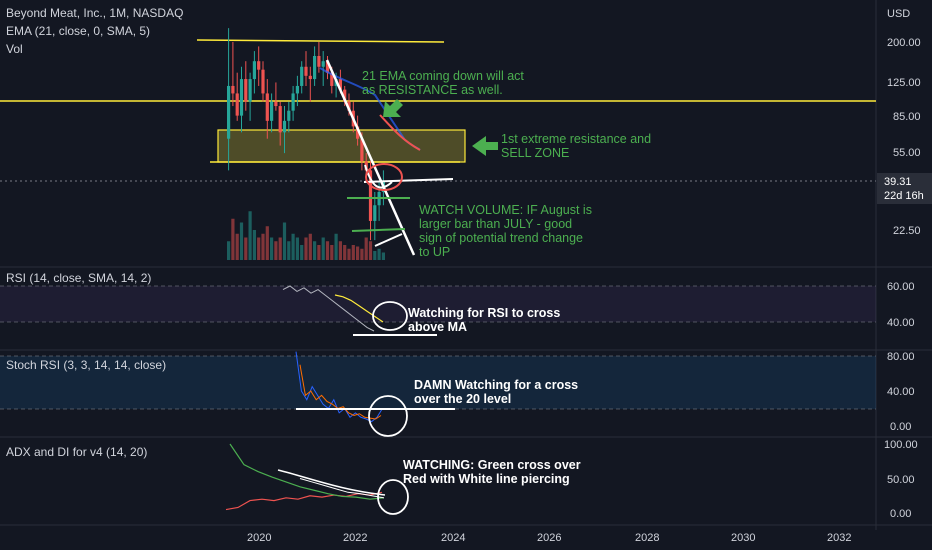 This screenshot has width=932, height=550. What do you see at coordinates (378, 176) in the screenshot?
I see `white-check-curve` at bounding box center [378, 176].